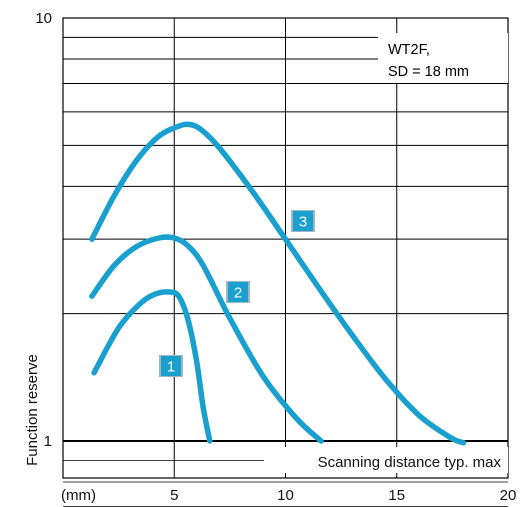  I want to click on badges: 1 2 3, so click(237, 293).